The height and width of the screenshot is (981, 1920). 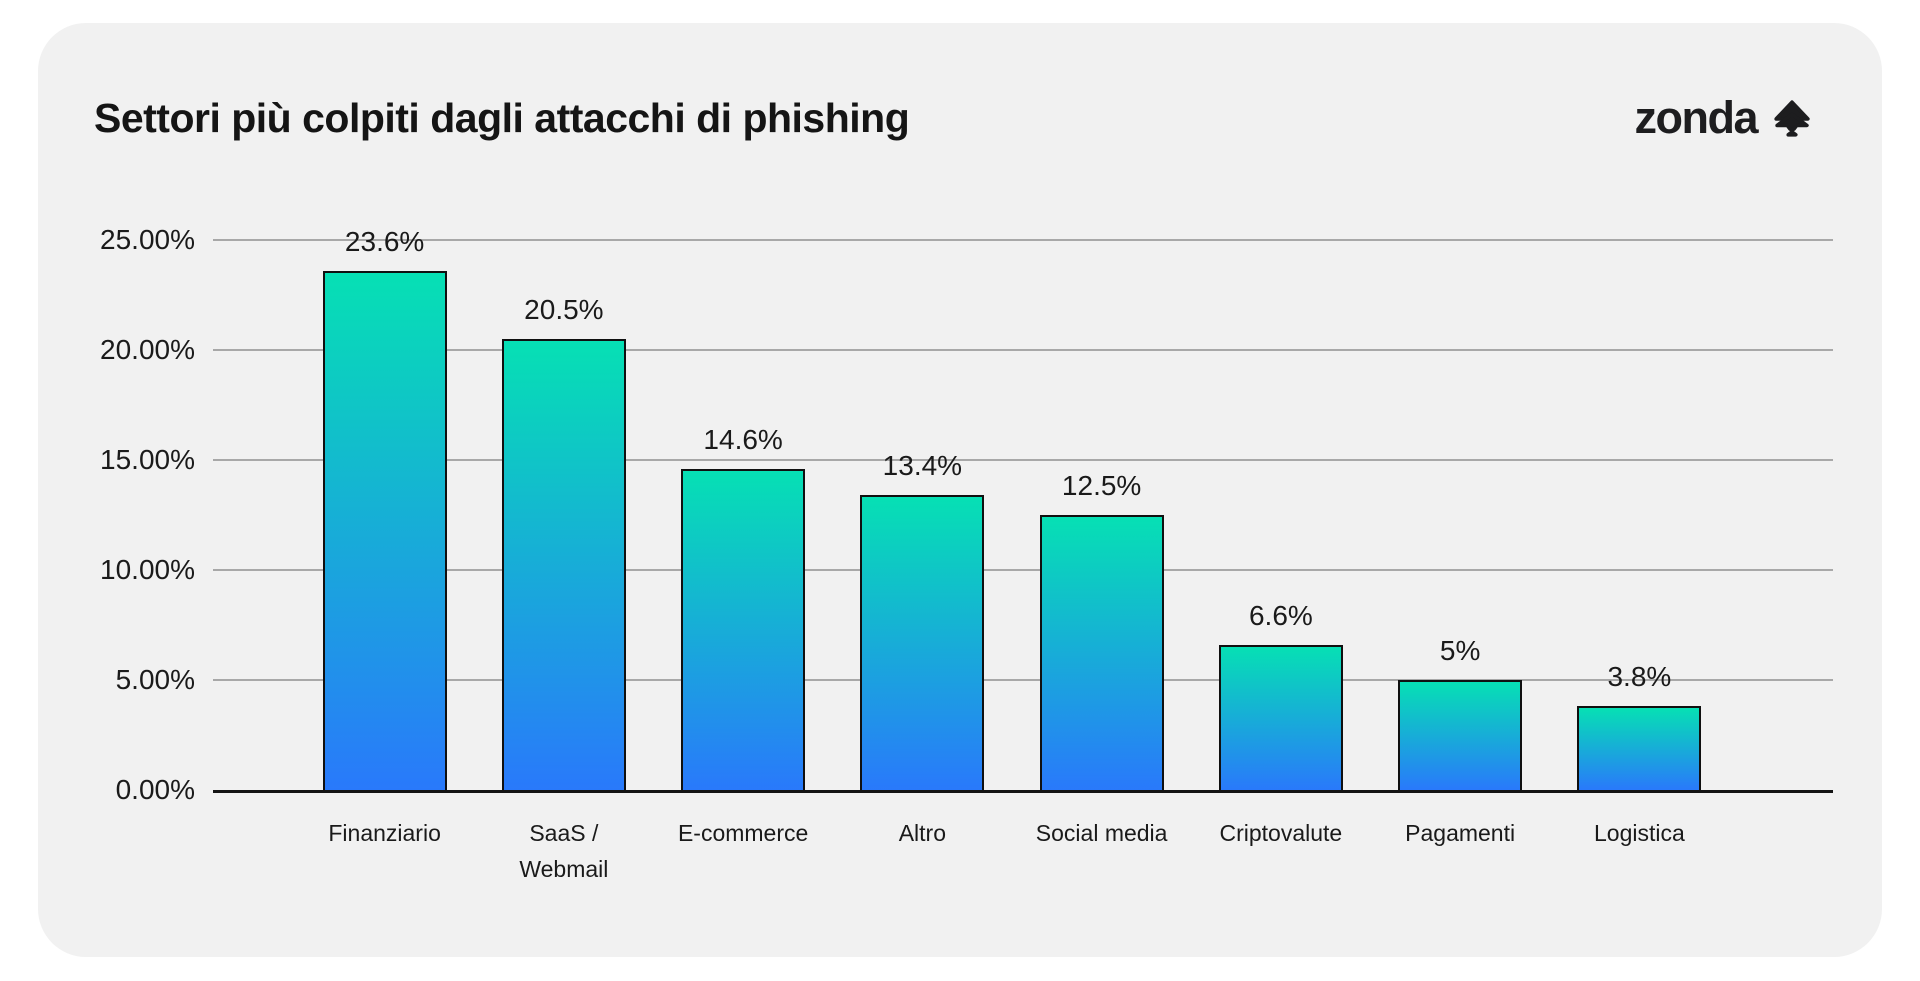 What do you see at coordinates (147, 239) in the screenshot?
I see `y-axis-tick-label: 25.00%` at bounding box center [147, 239].